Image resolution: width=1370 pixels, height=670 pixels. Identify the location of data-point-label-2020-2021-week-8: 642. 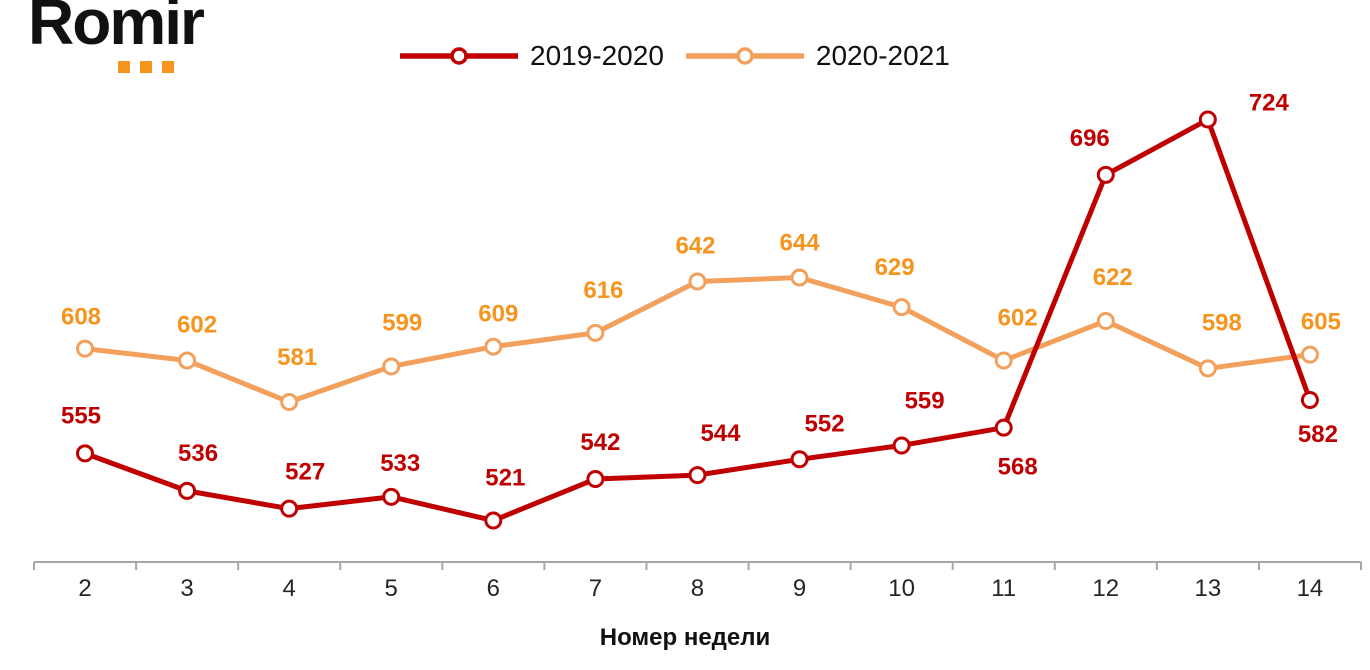
(695, 246).